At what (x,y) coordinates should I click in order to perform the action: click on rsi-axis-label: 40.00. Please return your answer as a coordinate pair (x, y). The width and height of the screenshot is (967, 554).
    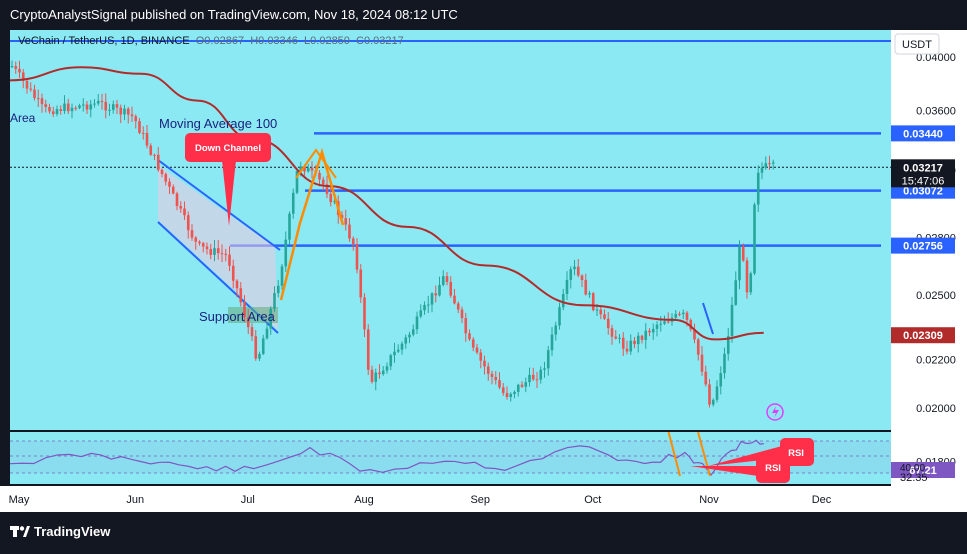
    Looking at the image, I should click on (912, 468).